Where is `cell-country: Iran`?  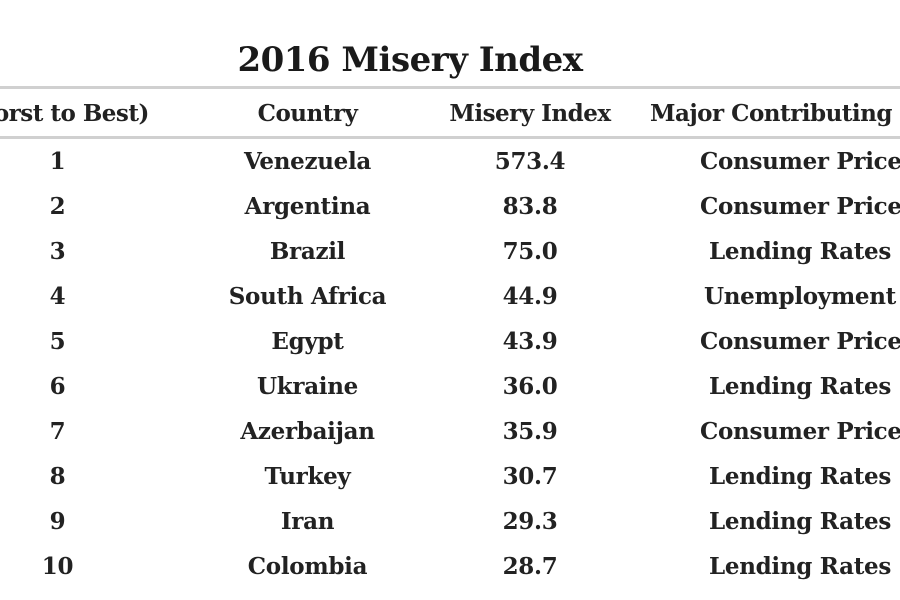
cell-country: Iran is located at coordinates (307, 521).